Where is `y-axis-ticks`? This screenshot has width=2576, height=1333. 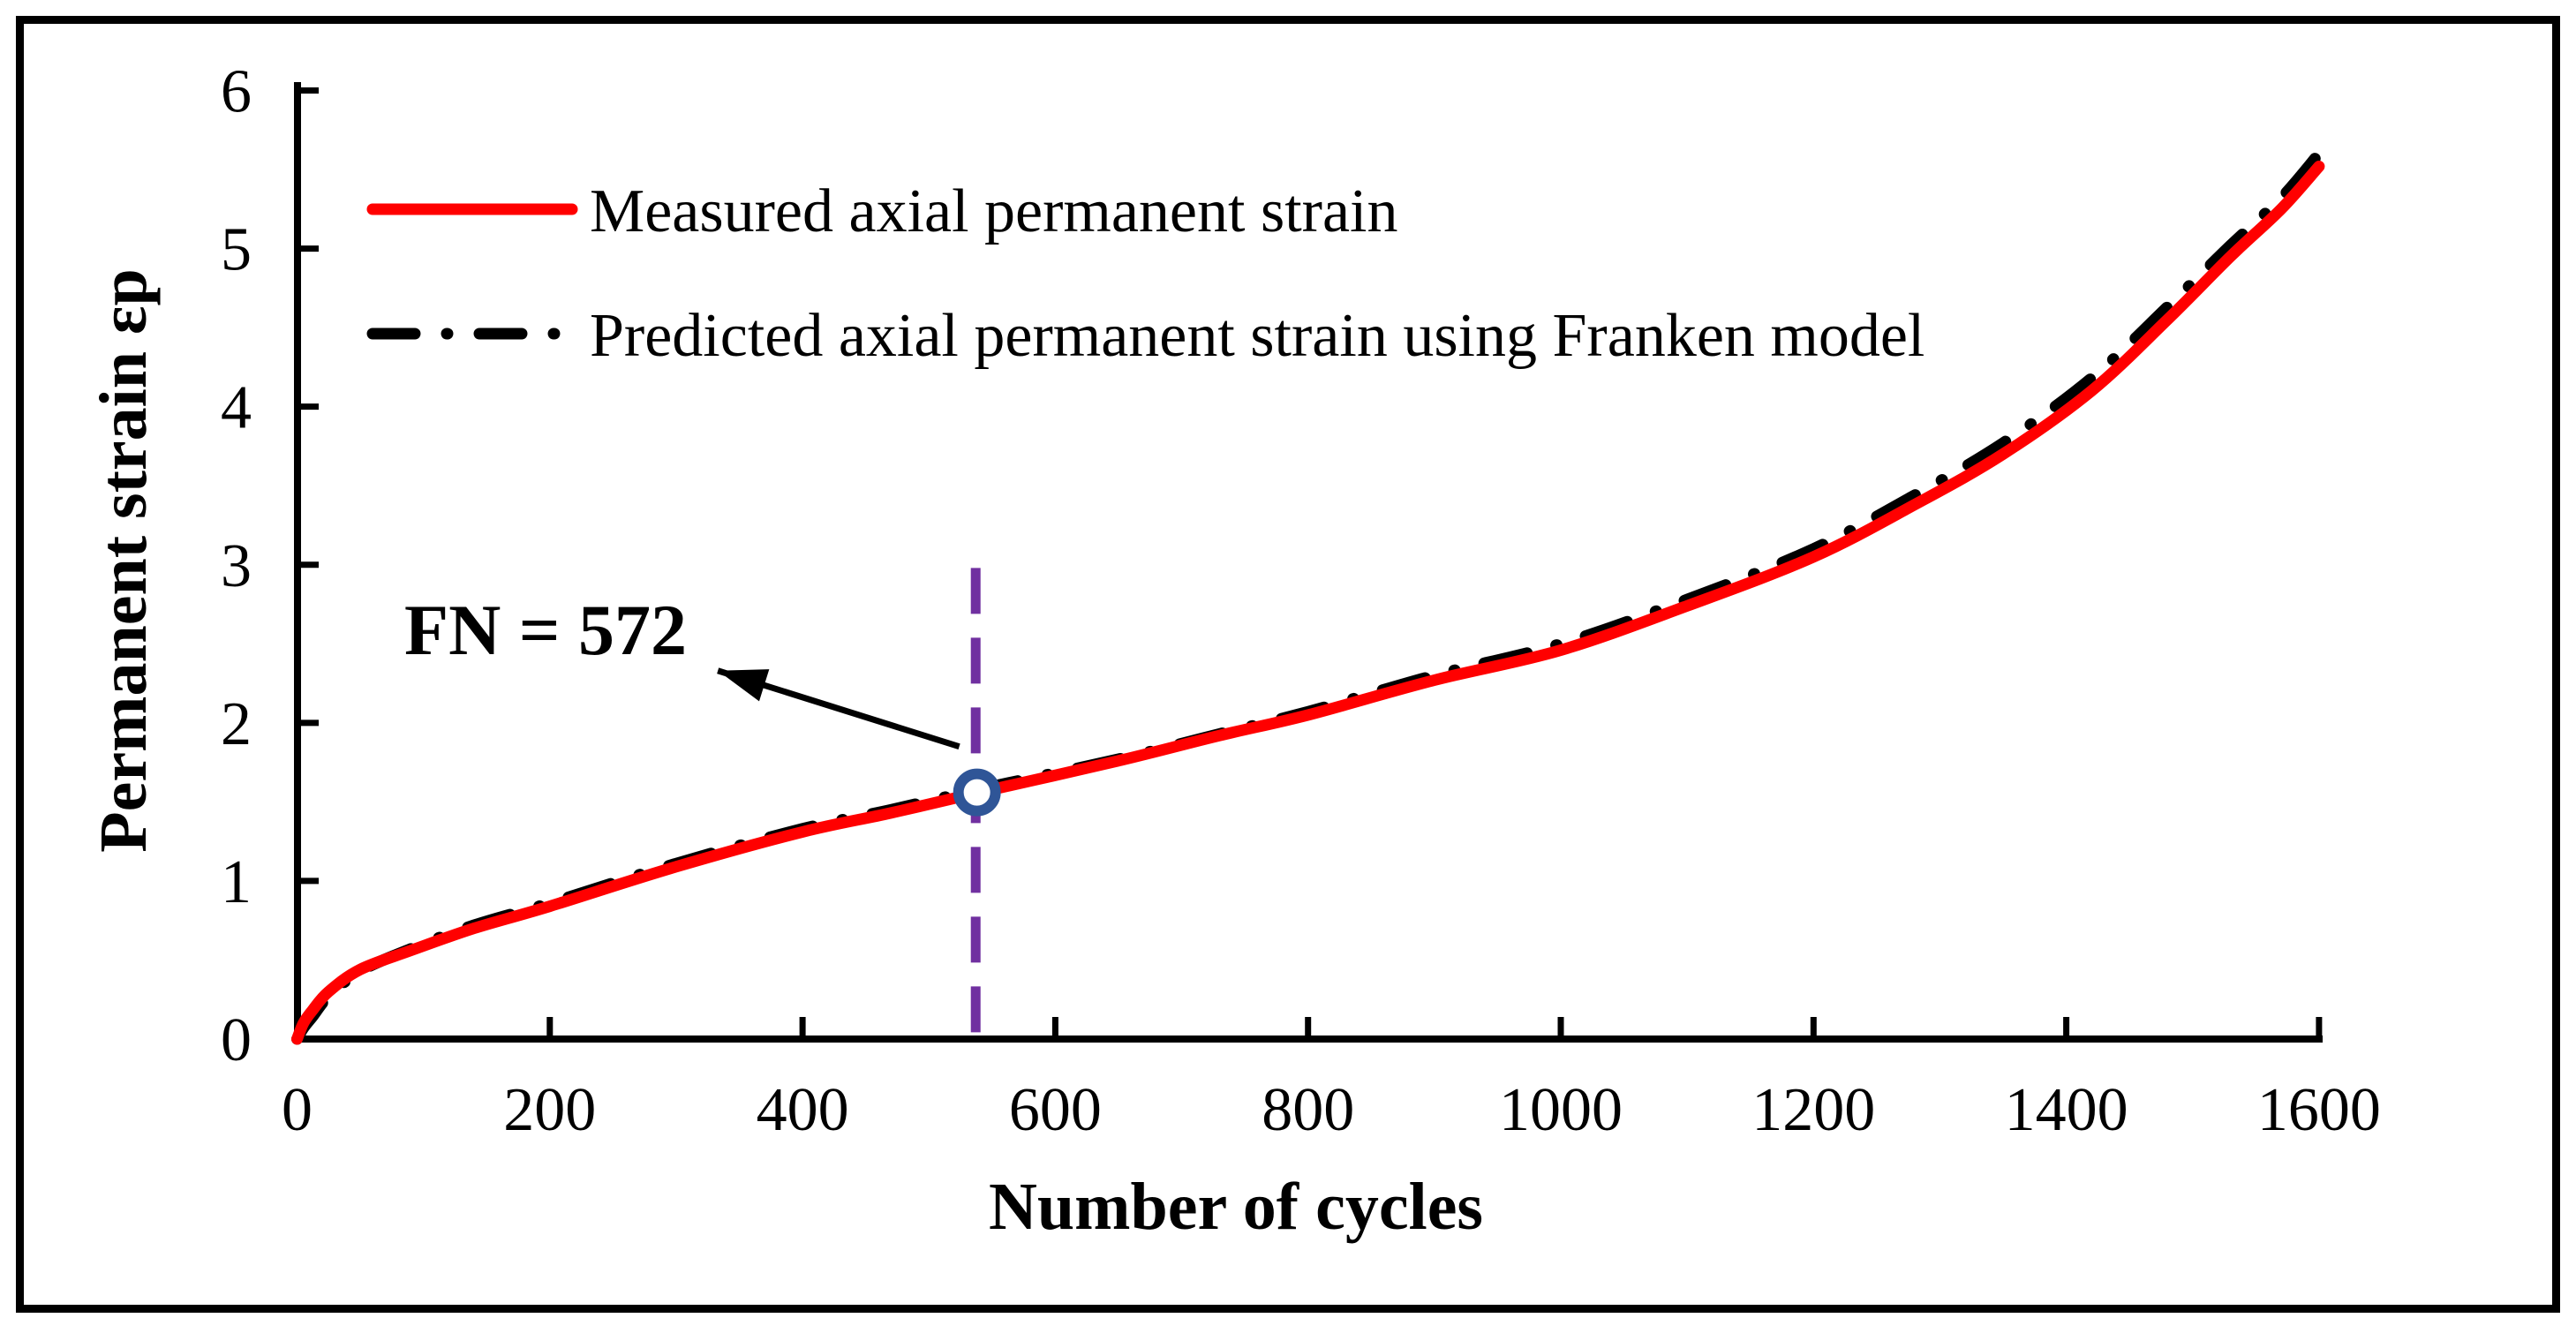
y-axis-ticks is located at coordinates (309, 486).